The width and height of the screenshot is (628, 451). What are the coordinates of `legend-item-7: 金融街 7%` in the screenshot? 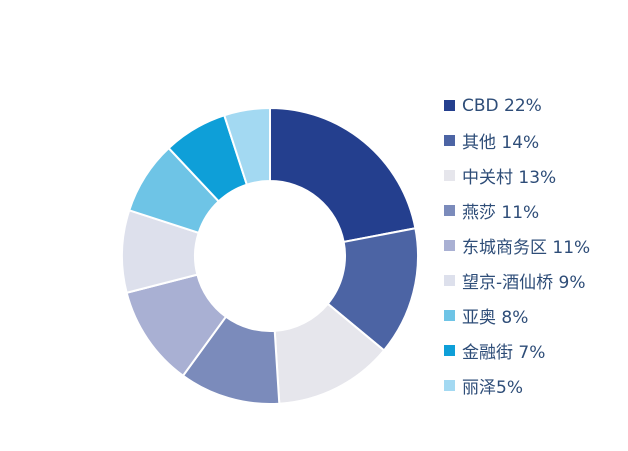 It's located at (517, 350).